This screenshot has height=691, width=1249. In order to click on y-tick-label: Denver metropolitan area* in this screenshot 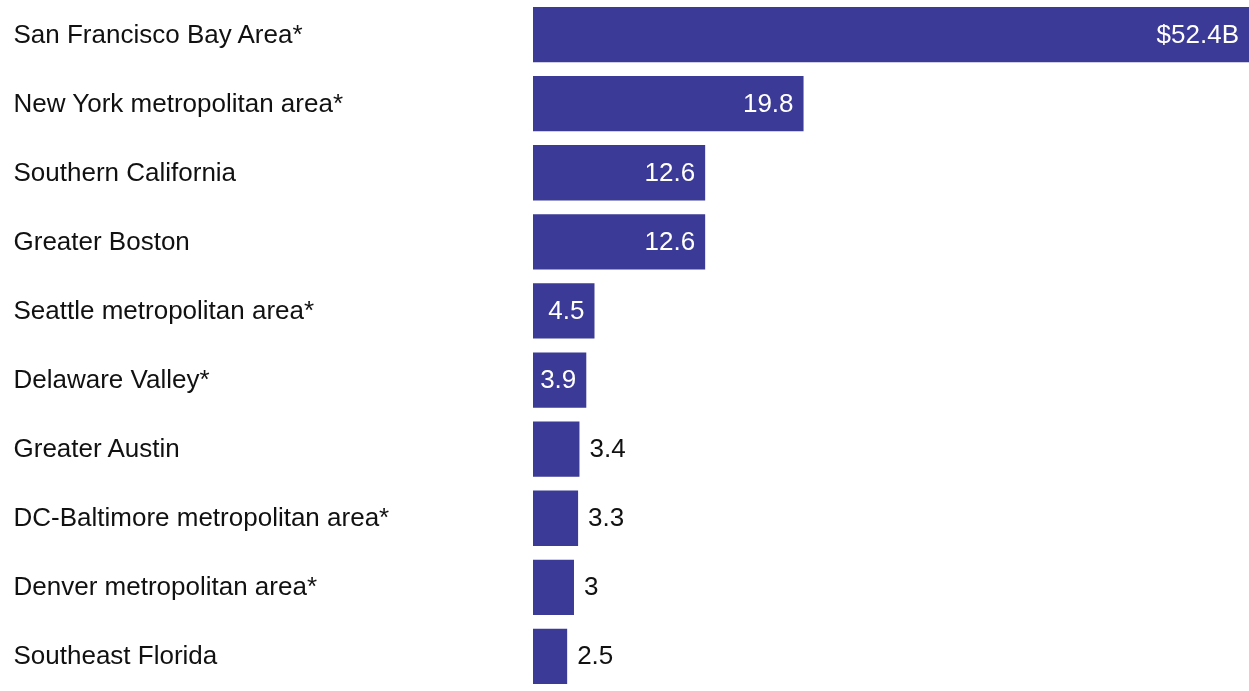, I will do `click(165, 586)`.